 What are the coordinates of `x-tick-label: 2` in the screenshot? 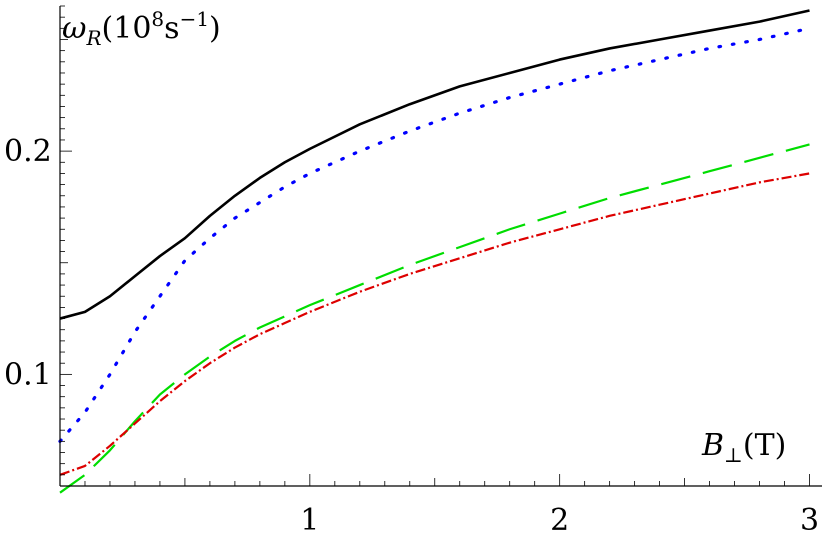 It's located at (559, 518).